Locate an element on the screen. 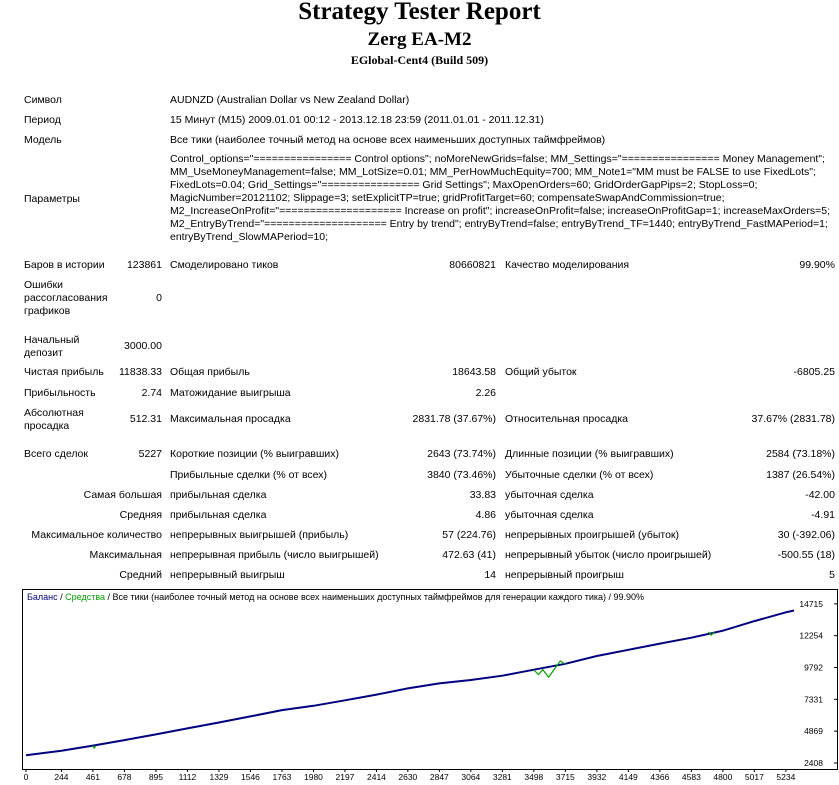  long-positions-label: Длинные позиции (% выигравших) is located at coordinates (589, 454).